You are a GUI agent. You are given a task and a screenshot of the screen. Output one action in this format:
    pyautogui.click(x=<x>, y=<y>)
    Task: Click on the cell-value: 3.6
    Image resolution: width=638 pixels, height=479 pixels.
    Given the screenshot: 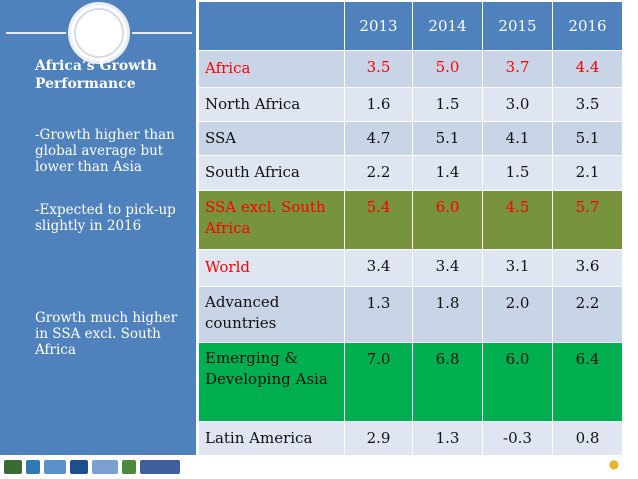 What is the action you would take?
    pyautogui.click(x=587, y=268)
    